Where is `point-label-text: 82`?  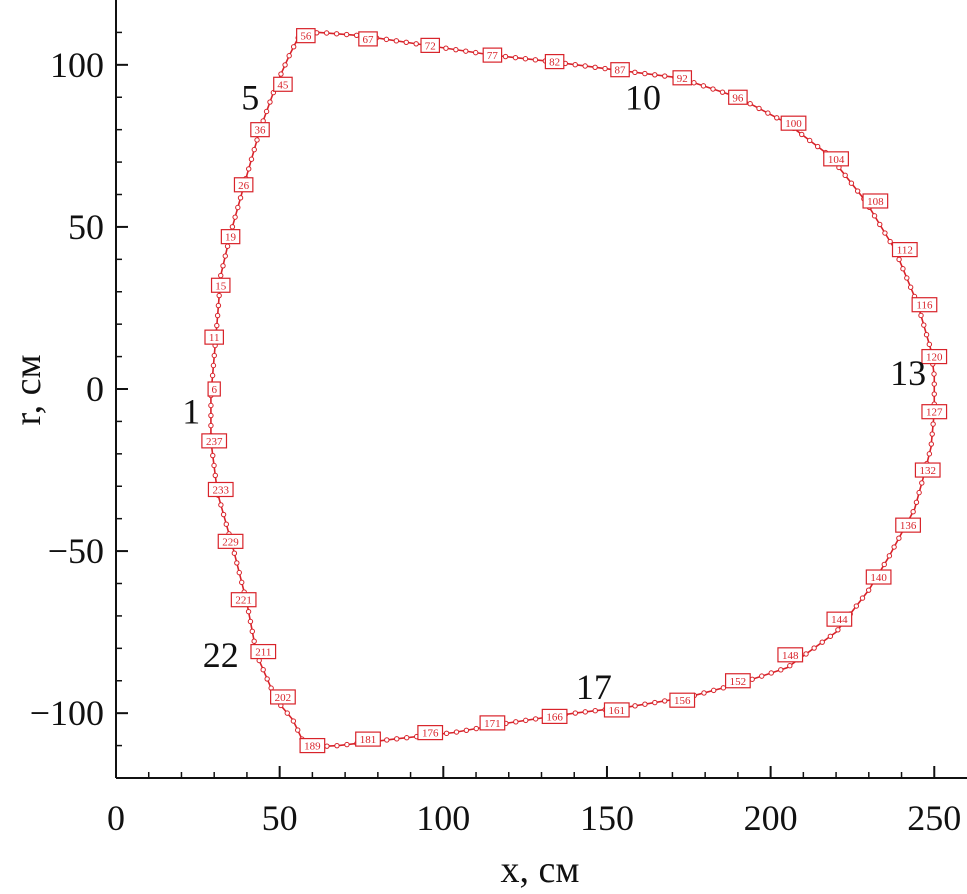 point-label-text: 82 is located at coordinates (554, 63).